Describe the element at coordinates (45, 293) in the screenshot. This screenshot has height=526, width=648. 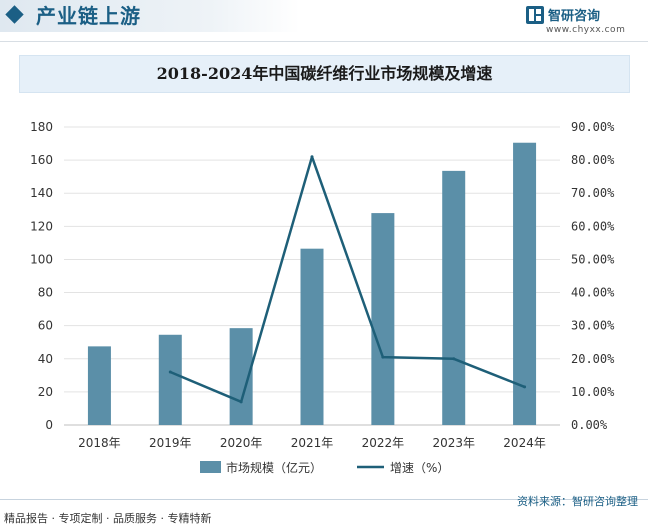
I see `y-left-tick-label: 80` at that location.